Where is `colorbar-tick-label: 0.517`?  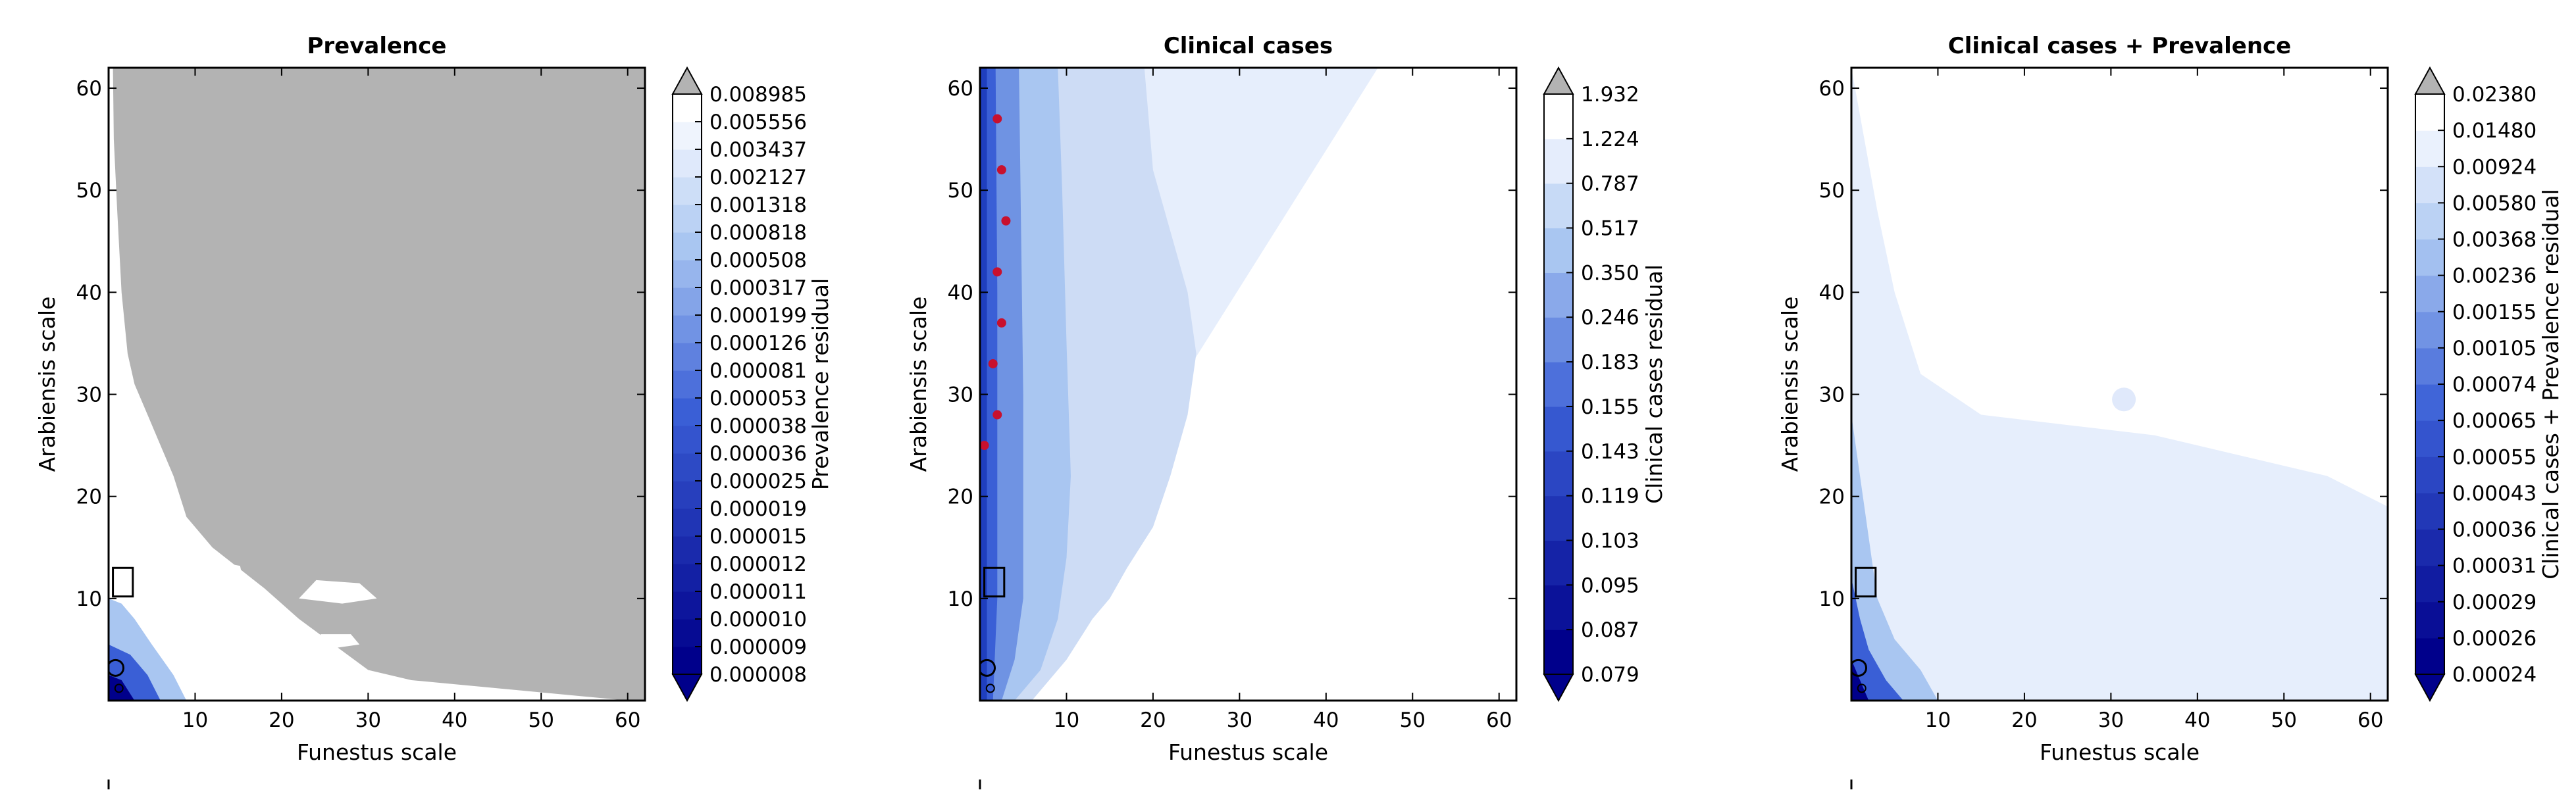 colorbar-tick-label: 0.517 is located at coordinates (1610, 229).